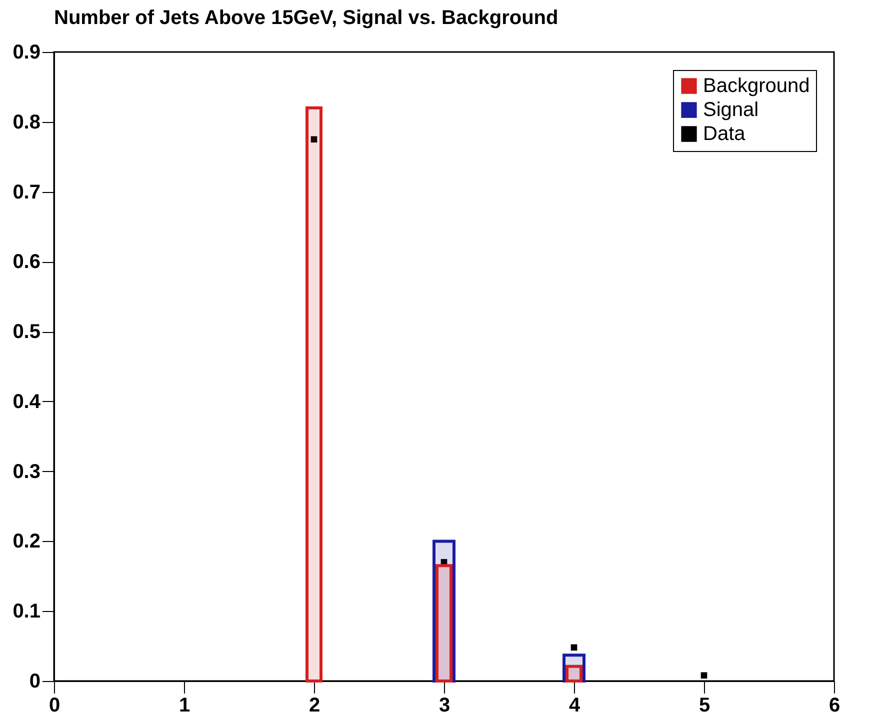  I want to click on y-tick-label: 0.5, so click(26, 332).